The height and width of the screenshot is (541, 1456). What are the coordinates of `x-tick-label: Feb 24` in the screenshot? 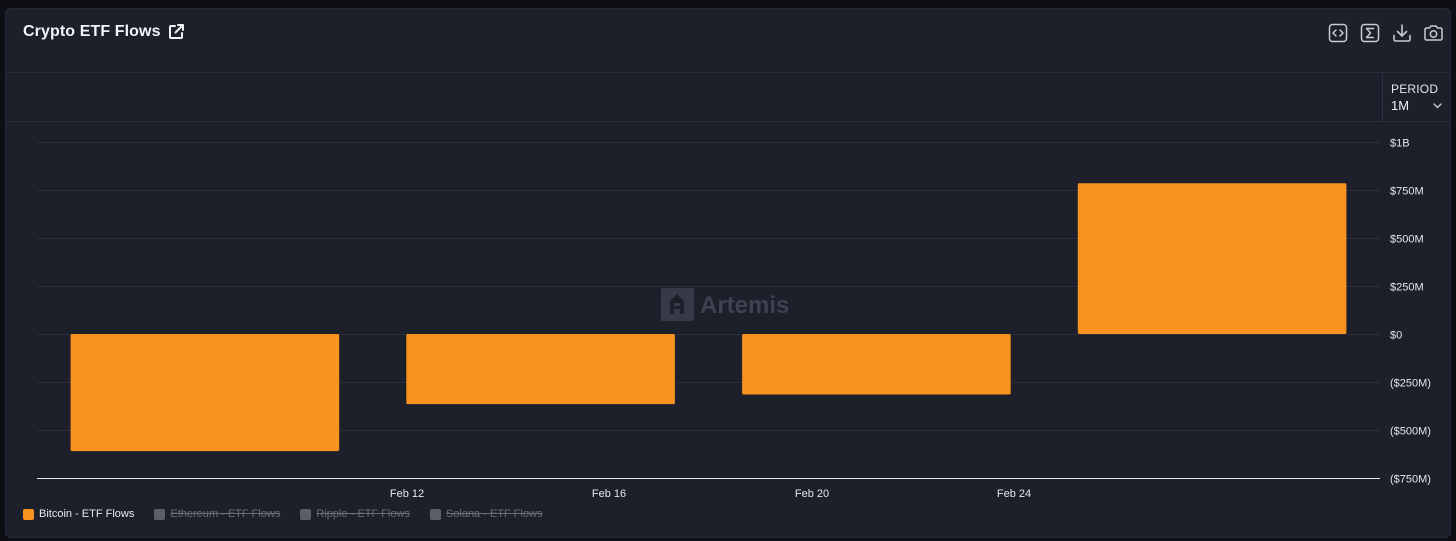 It's located at (1014, 494).